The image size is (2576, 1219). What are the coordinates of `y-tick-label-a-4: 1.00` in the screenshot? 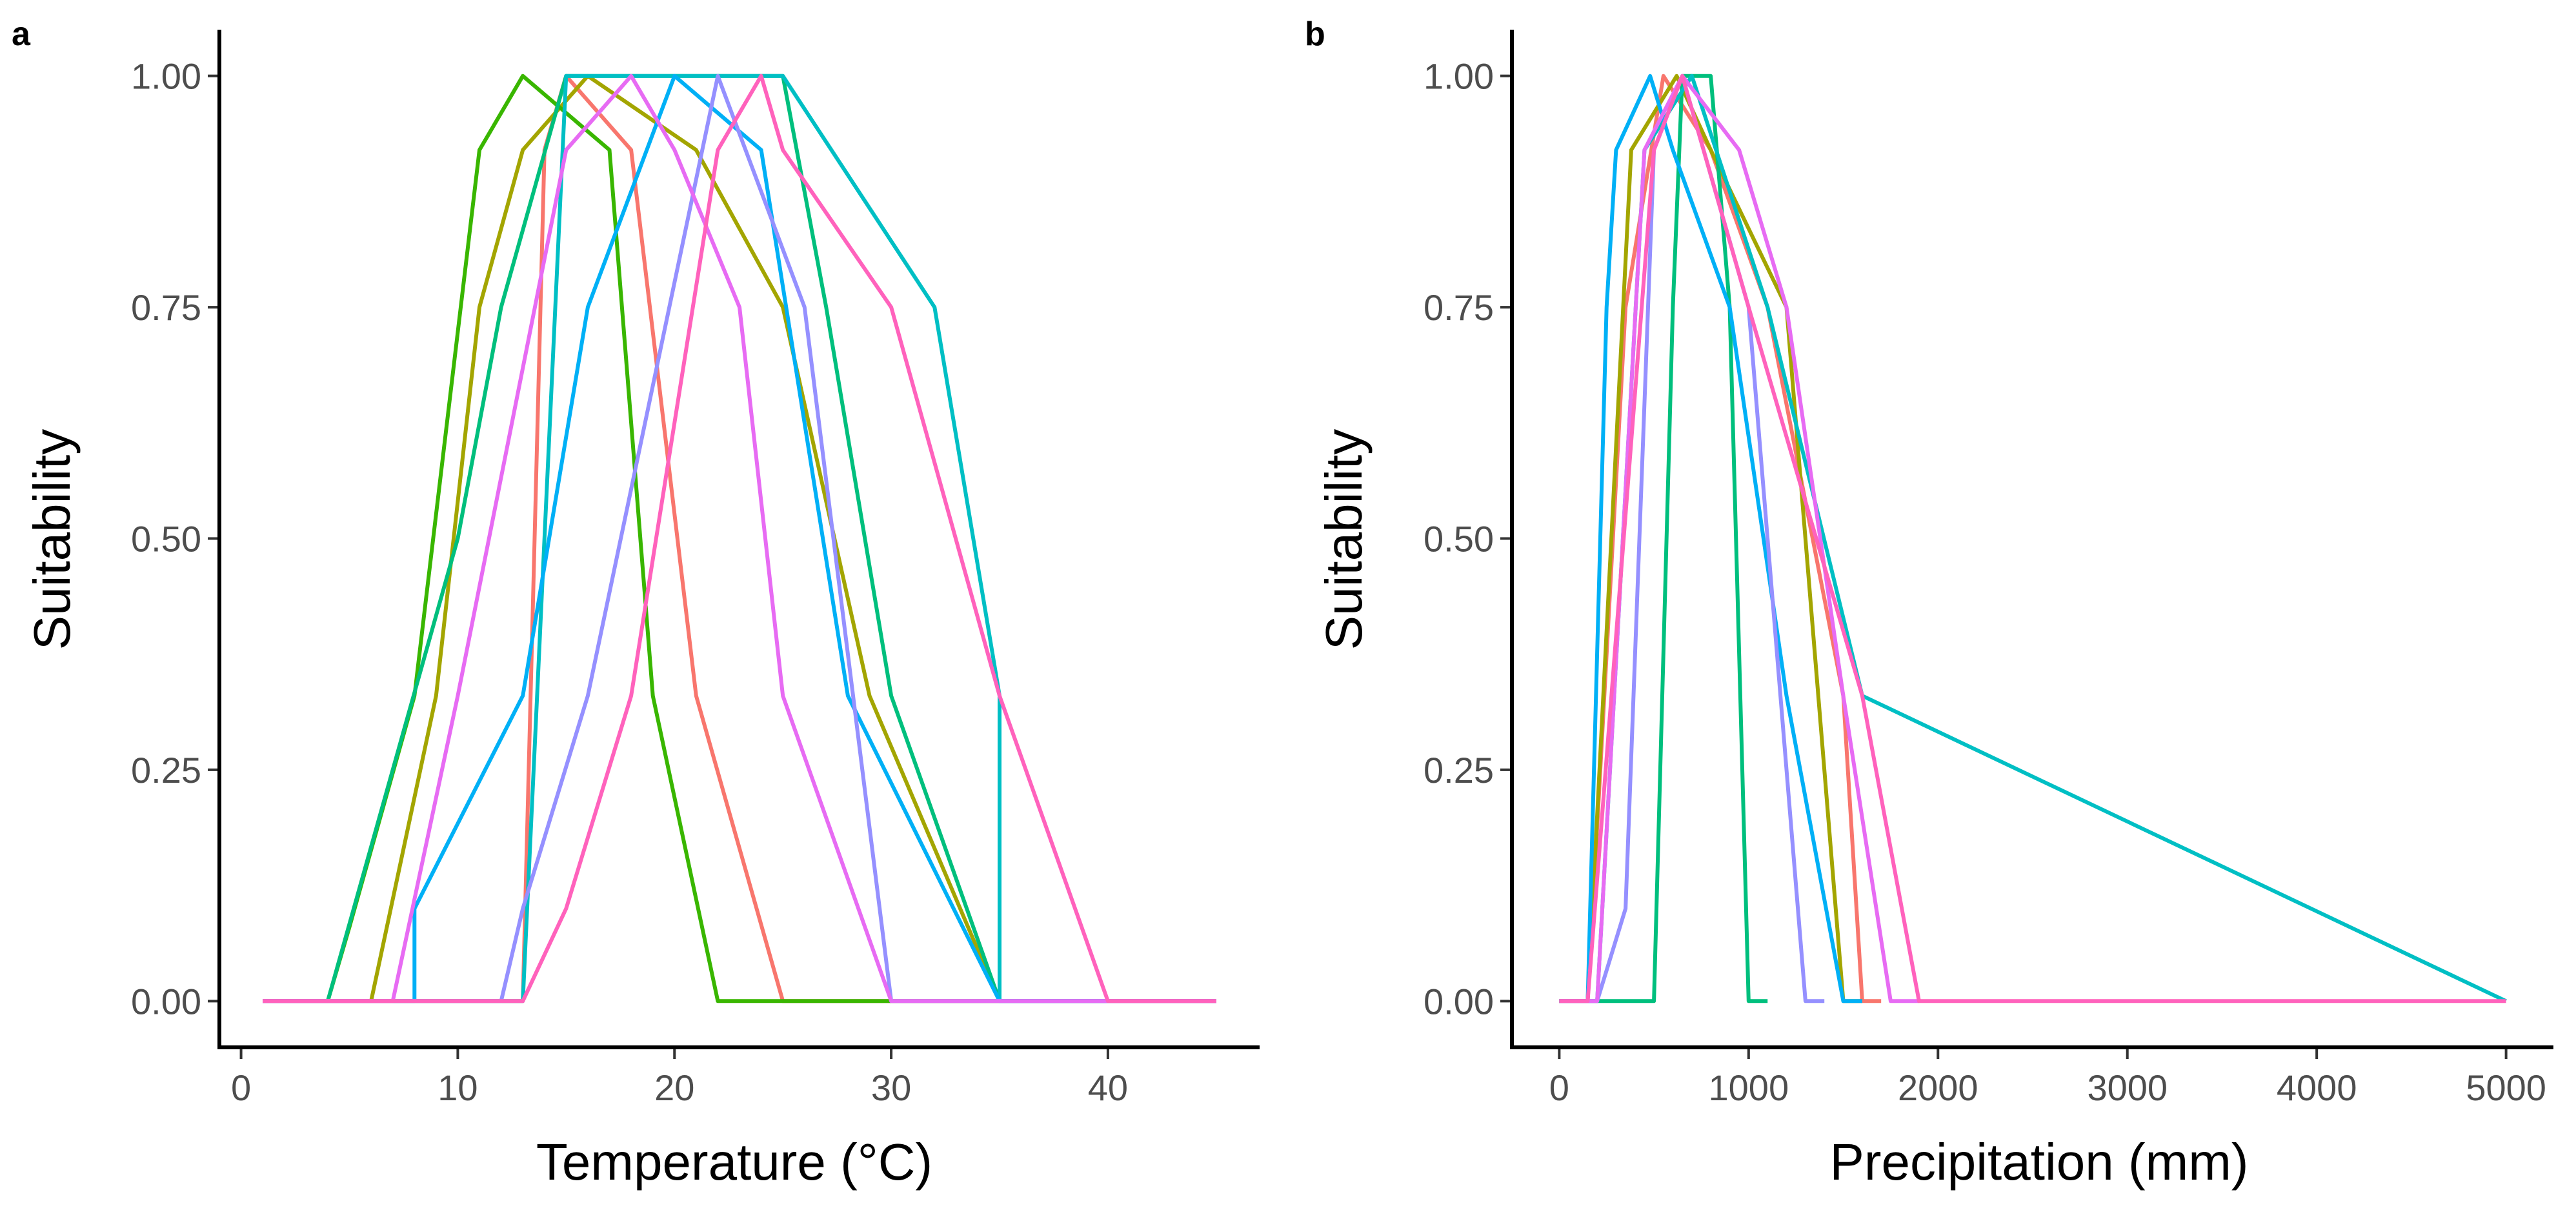 It's located at (166, 76).